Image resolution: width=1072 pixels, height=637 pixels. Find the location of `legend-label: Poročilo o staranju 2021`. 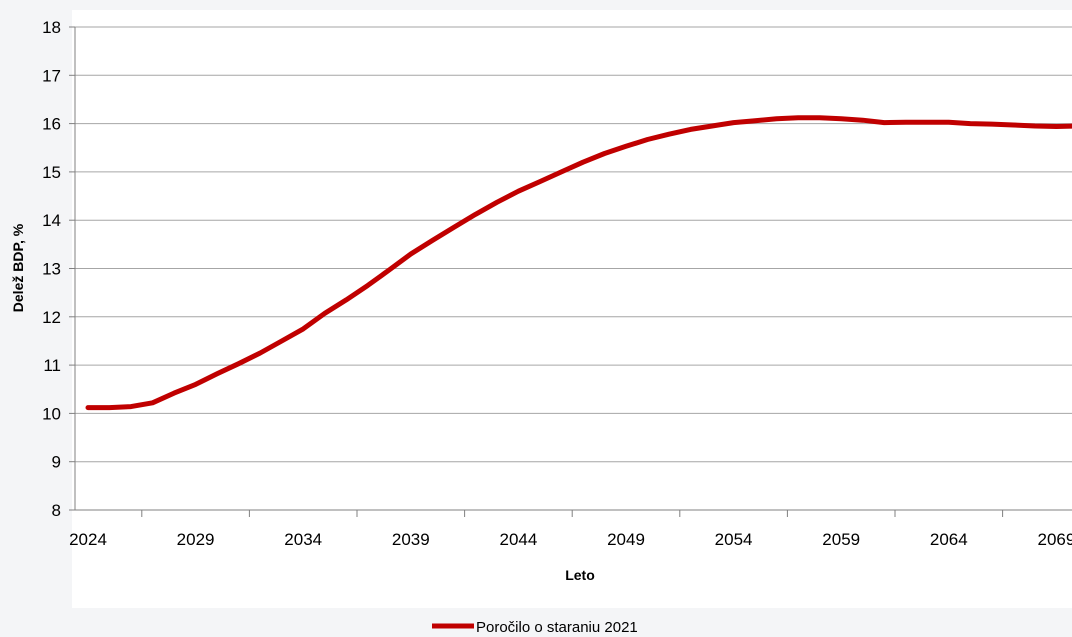

legend-label: Poročilo o staranju 2021 is located at coordinates (557, 625).